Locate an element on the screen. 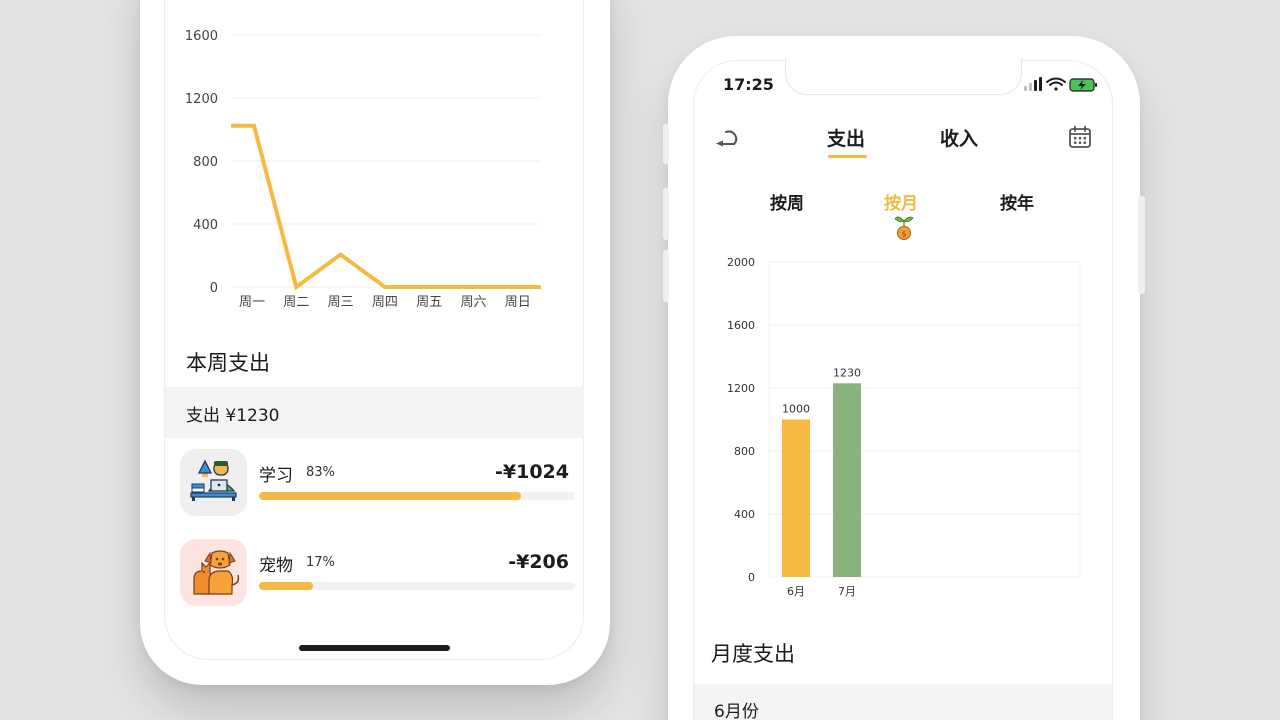 The width and height of the screenshot is (1280, 720). category-name-study: 学习 is located at coordinates (276, 476).